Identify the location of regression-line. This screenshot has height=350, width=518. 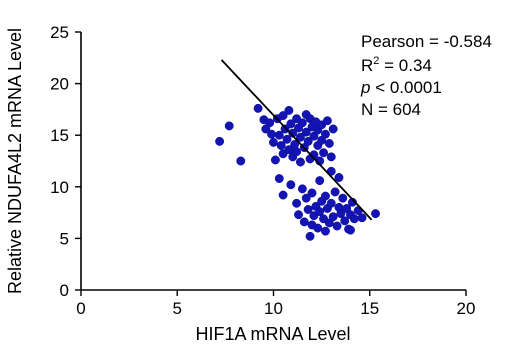
(296, 140).